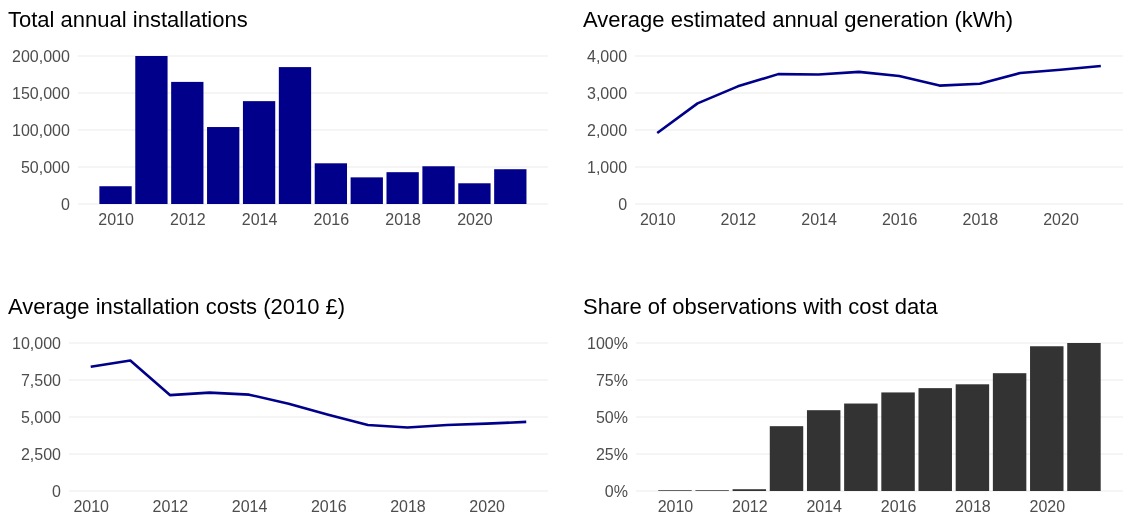 Image resolution: width=1127 pixels, height=528 pixels. What do you see at coordinates (177, 306) in the screenshot?
I see `chart-title: Average installation costs (2010 £)` at bounding box center [177, 306].